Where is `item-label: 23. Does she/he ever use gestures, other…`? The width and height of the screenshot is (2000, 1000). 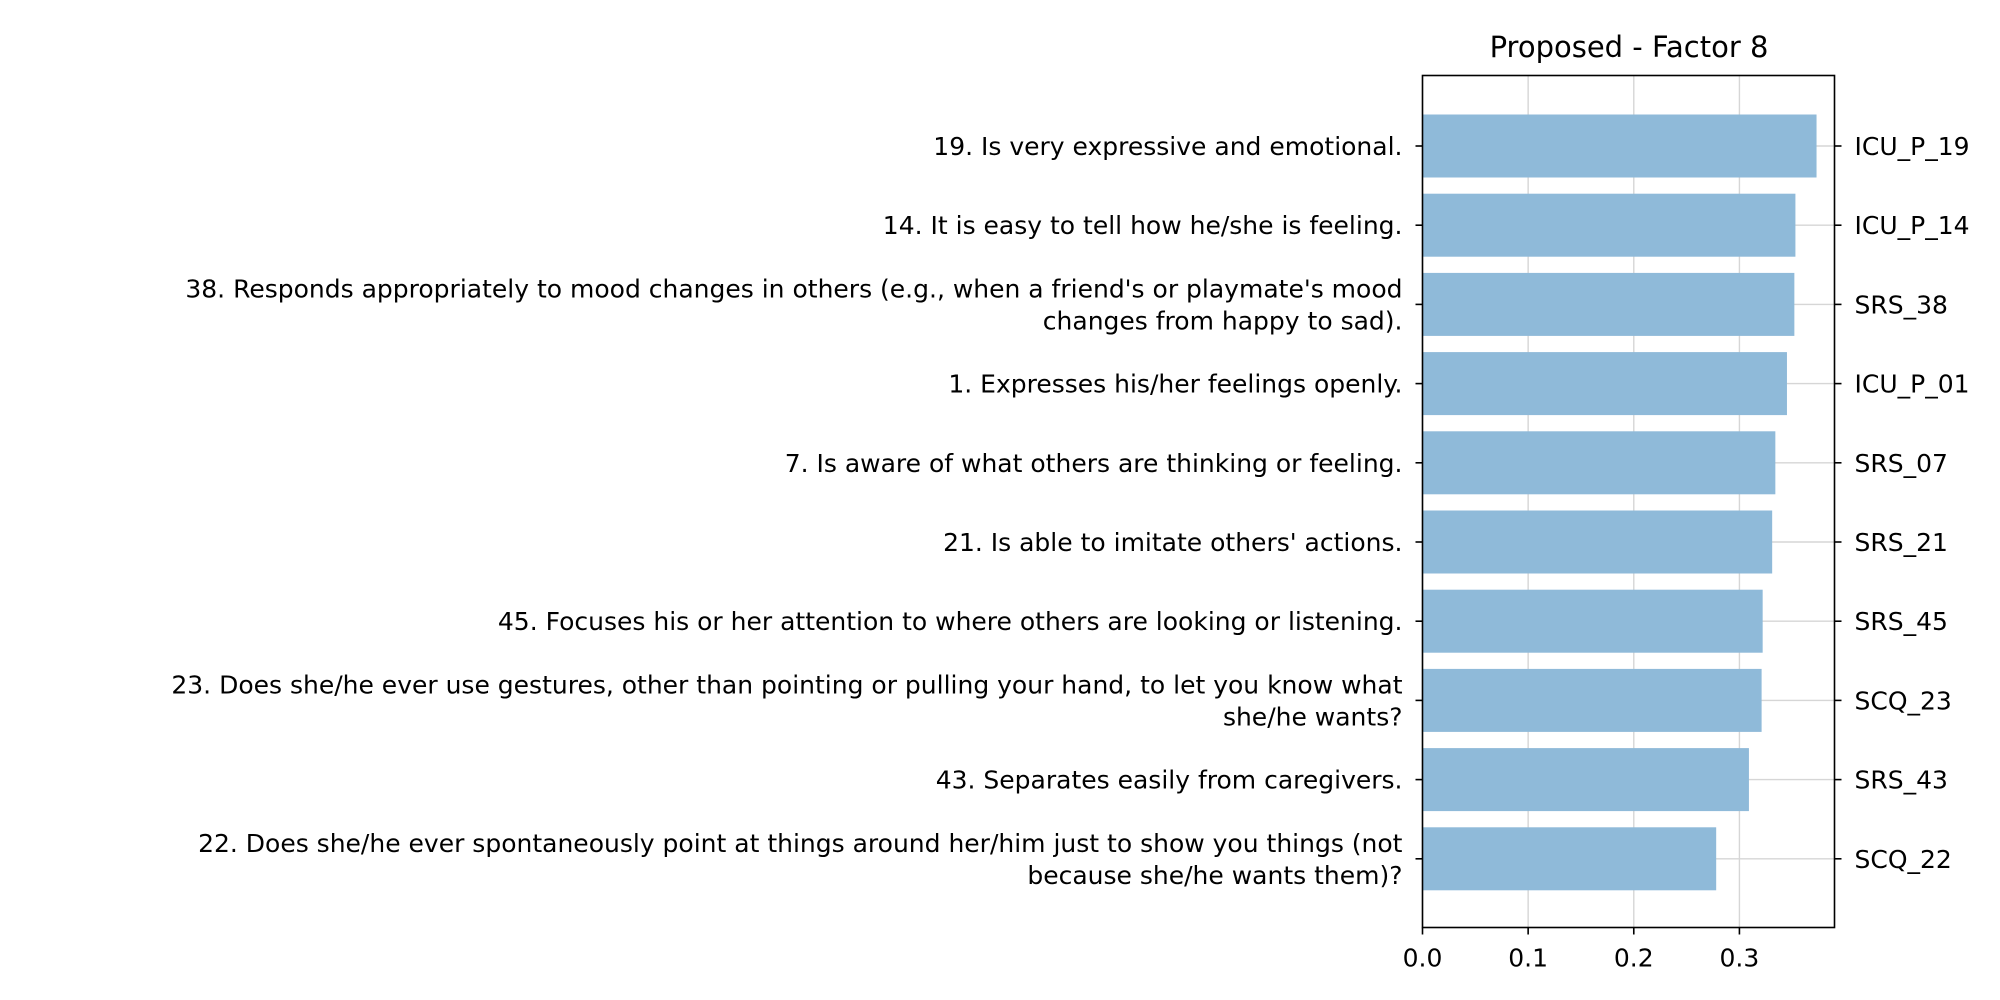 item-label: 23. Does she/he ever use gestures, other… is located at coordinates (786, 684).